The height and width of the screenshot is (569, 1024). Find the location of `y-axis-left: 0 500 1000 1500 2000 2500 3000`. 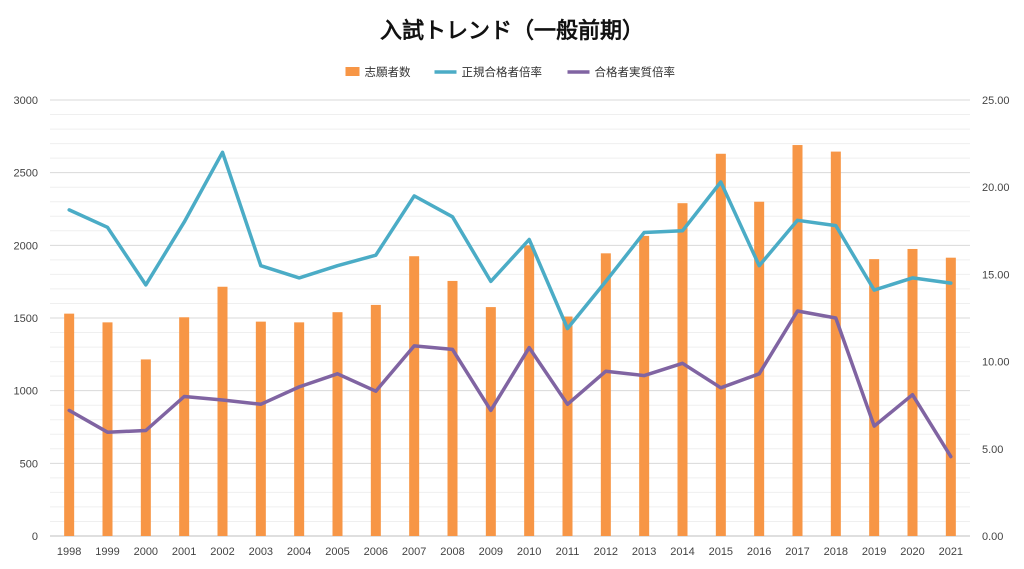

y-axis-left: 0 500 1000 1500 2000 2500 3000 is located at coordinates (26, 319).